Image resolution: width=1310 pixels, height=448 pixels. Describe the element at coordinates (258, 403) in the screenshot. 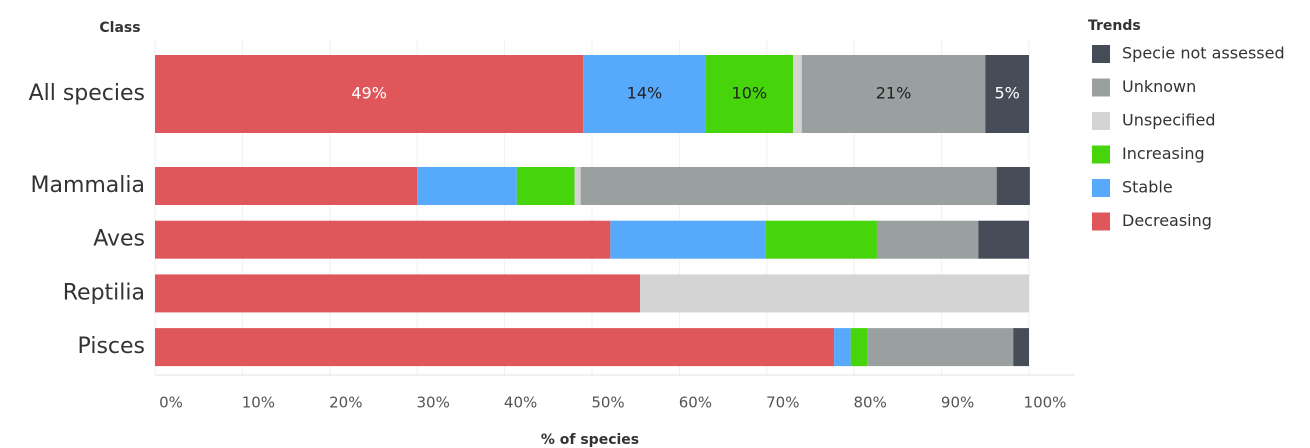

I see `x-tick-label: 10%` at that location.